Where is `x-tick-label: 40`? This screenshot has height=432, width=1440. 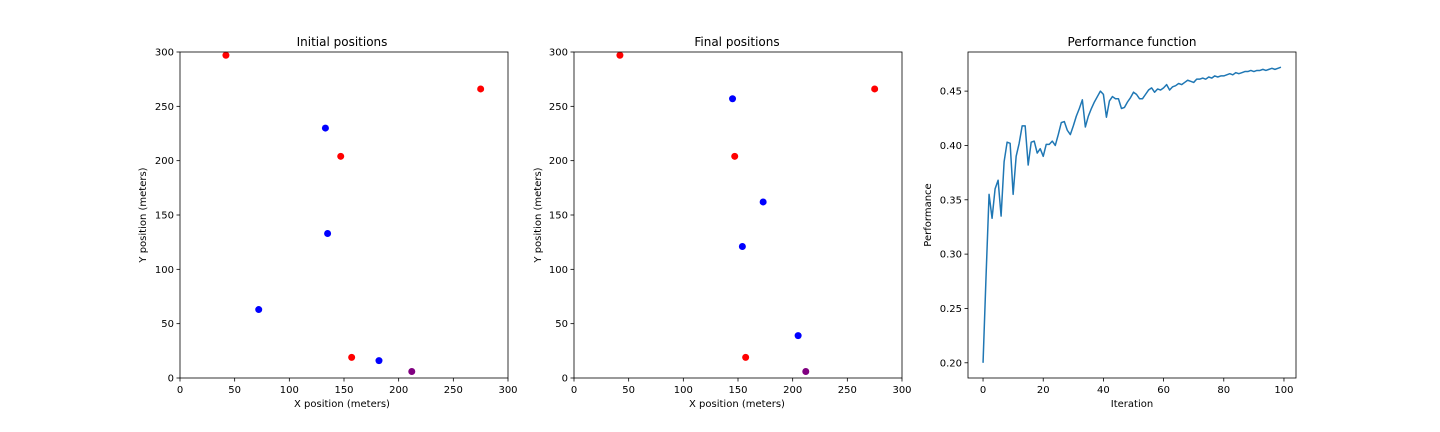 x-tick-label: 40 is located at coordinates (1103, 390).